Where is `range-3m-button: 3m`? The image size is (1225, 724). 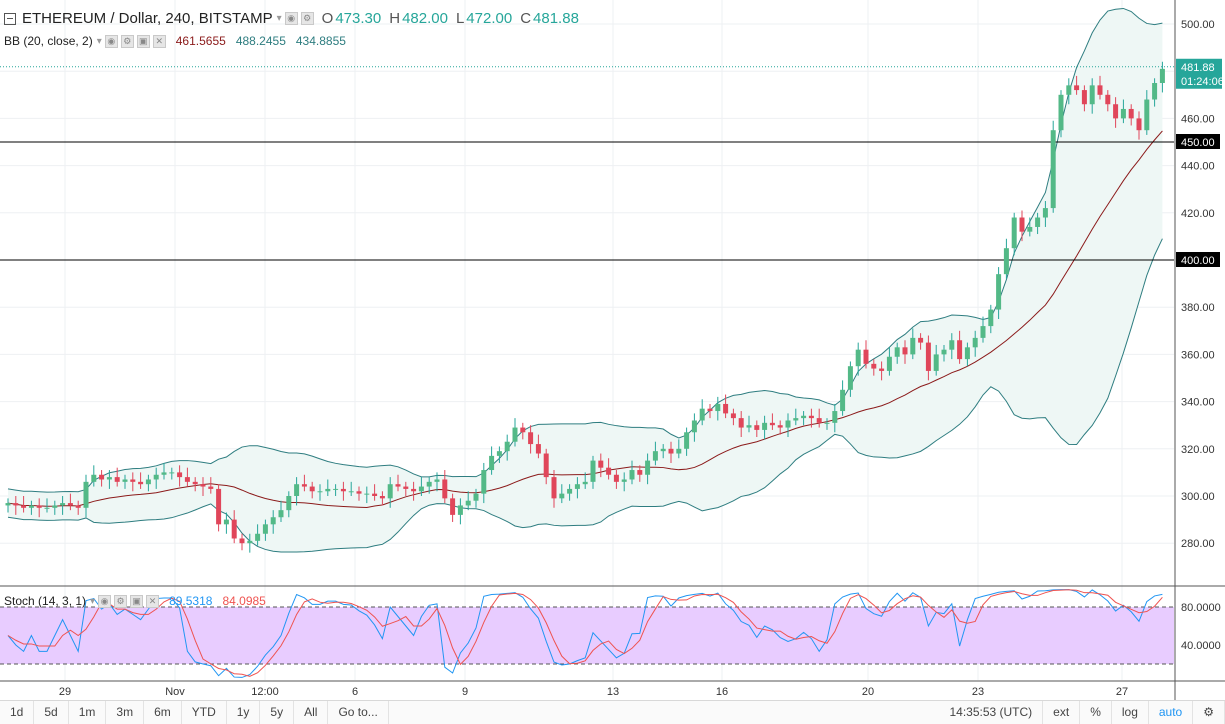
range-3m-button: 3m is located at coordinates (125, 712).